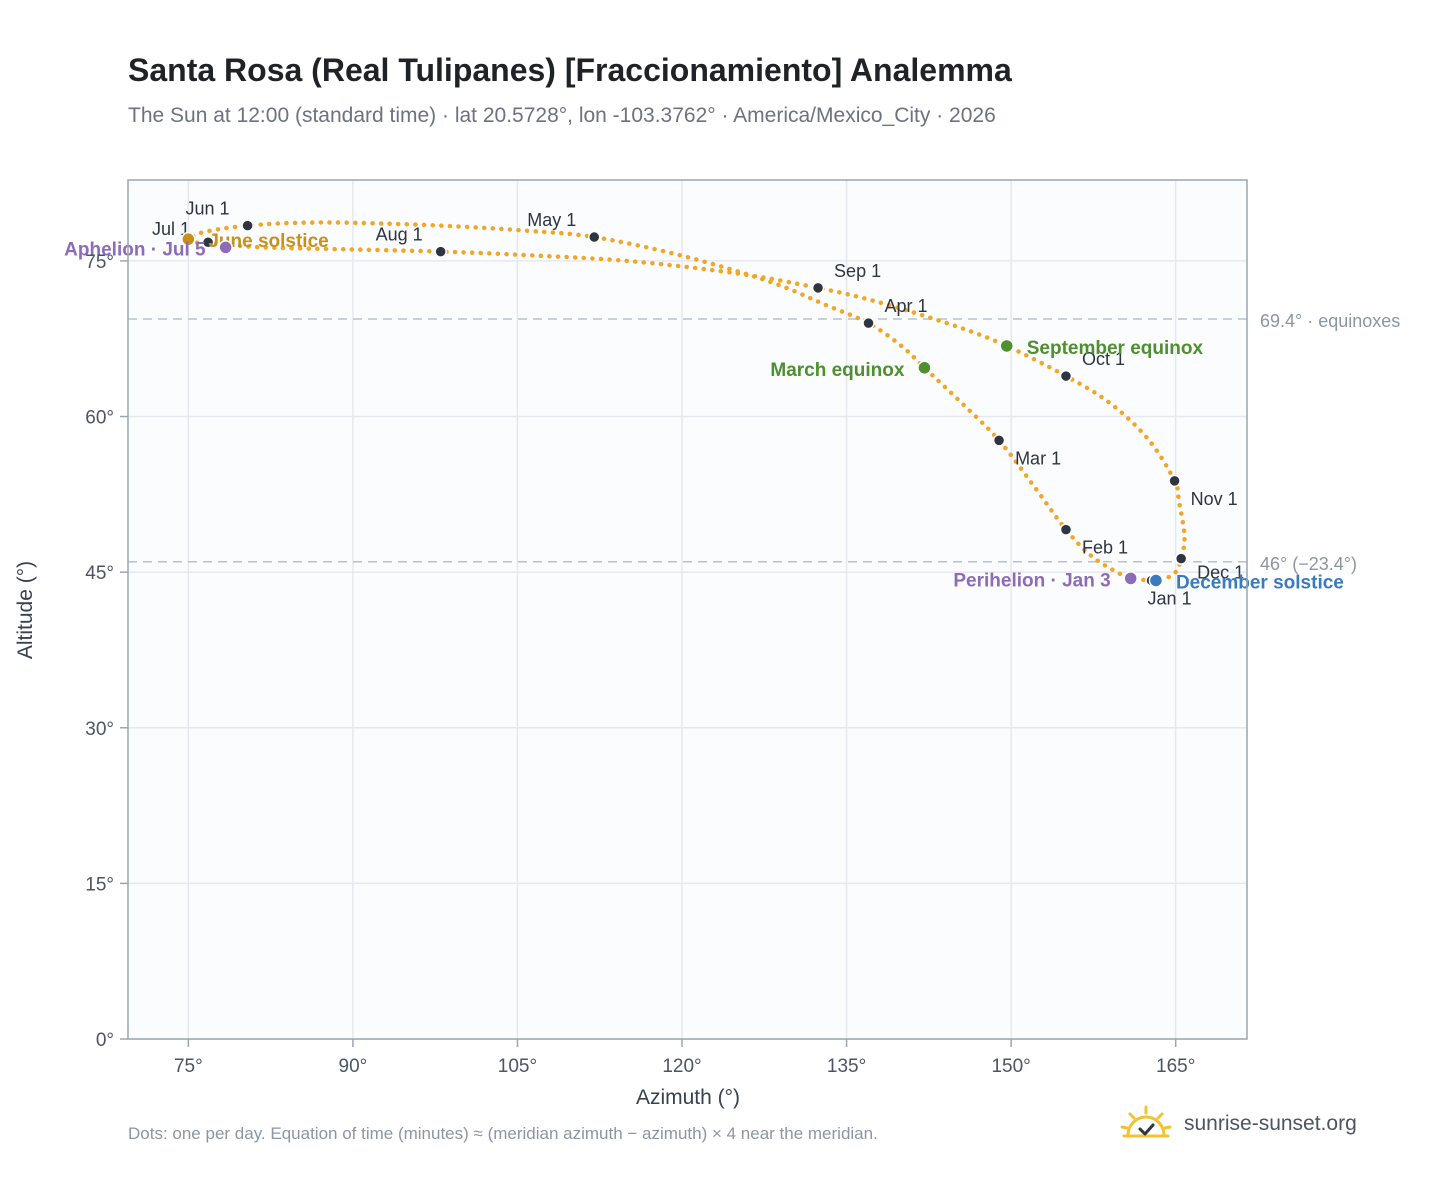 This screenshot has height=1188, width=1448. Describe the element at coordinates (99, 418) in the screenshot. I see `y-tick-label: 60°` at that location.